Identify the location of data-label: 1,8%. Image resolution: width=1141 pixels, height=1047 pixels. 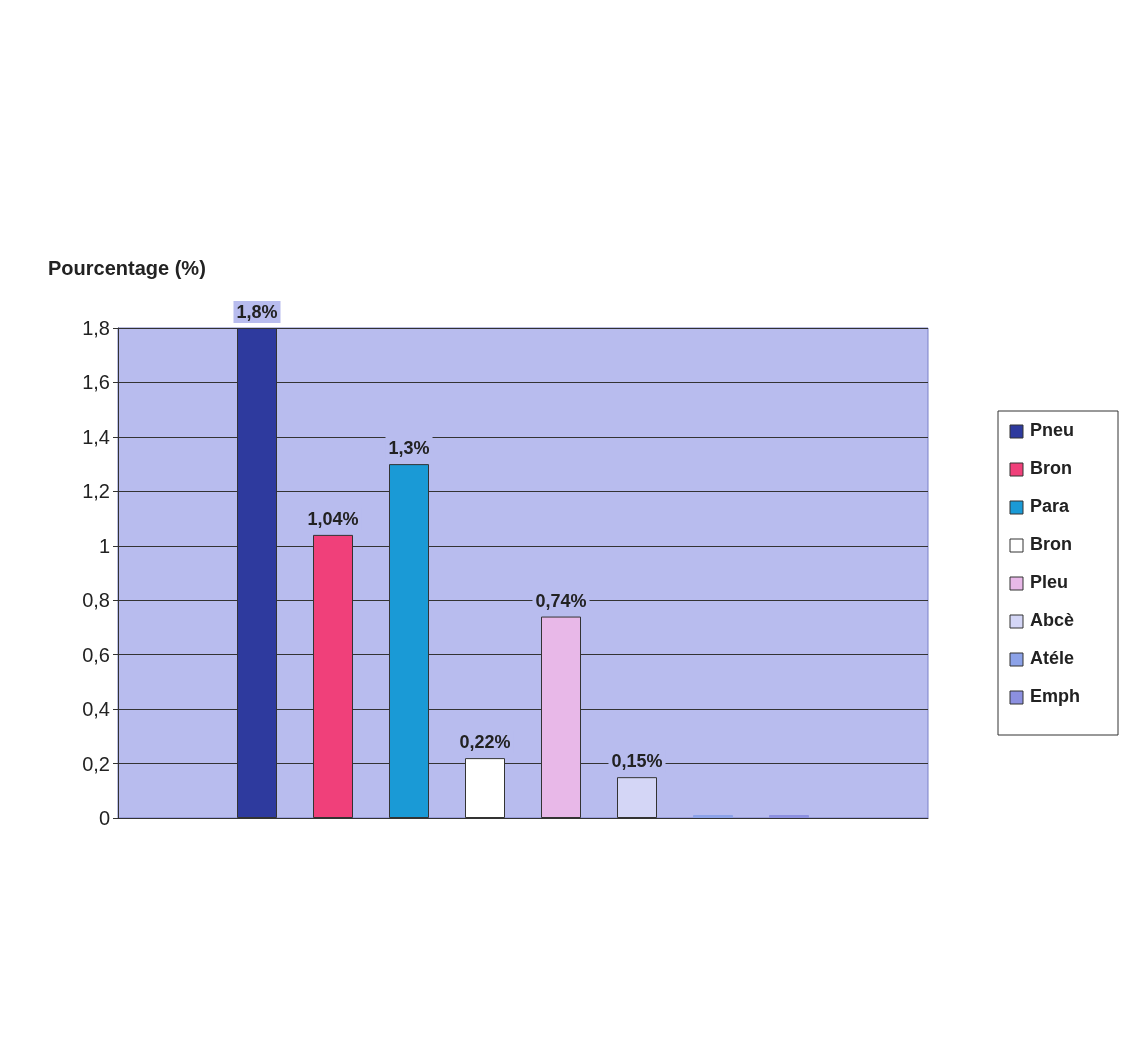
(257, 312).